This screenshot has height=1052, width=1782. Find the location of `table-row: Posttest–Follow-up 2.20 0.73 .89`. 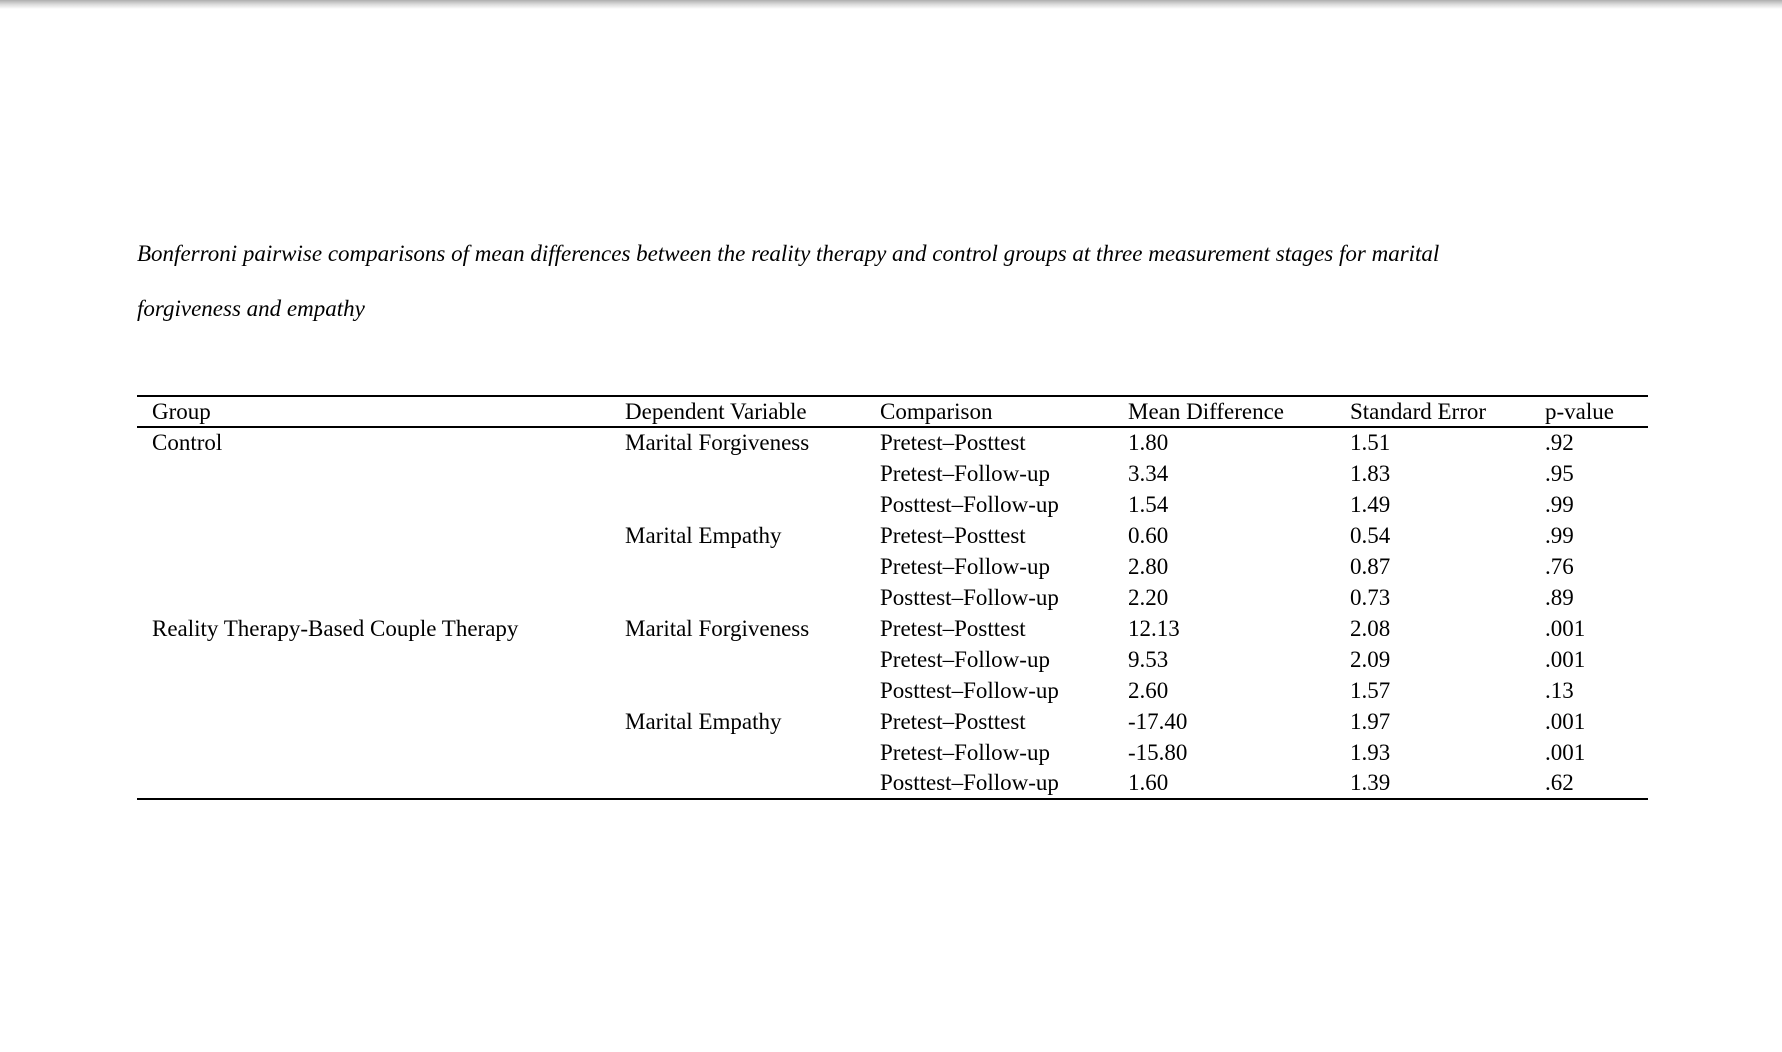

table-row: Posttest–Follow-up 2.20 0.73 .89 is located at coordinates (892, 597).